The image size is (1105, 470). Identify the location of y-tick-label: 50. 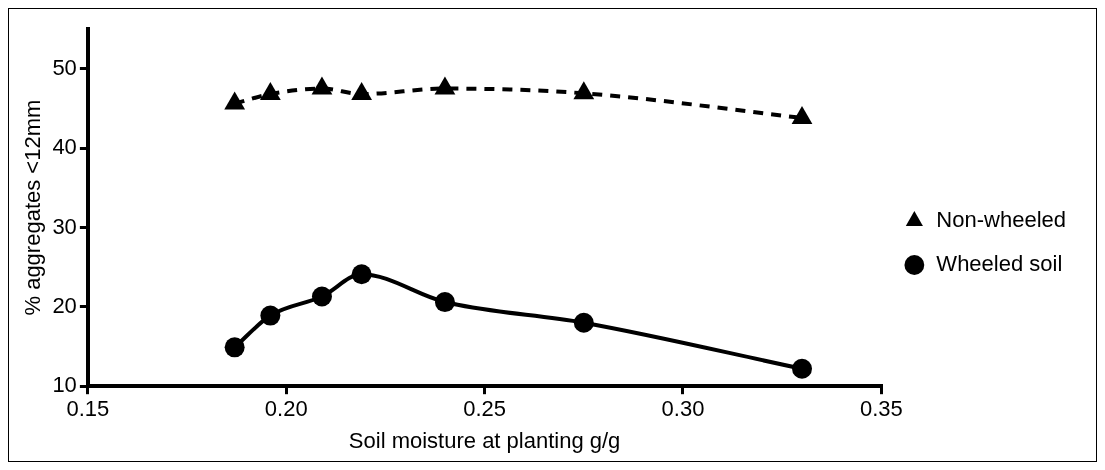
(64, 67).